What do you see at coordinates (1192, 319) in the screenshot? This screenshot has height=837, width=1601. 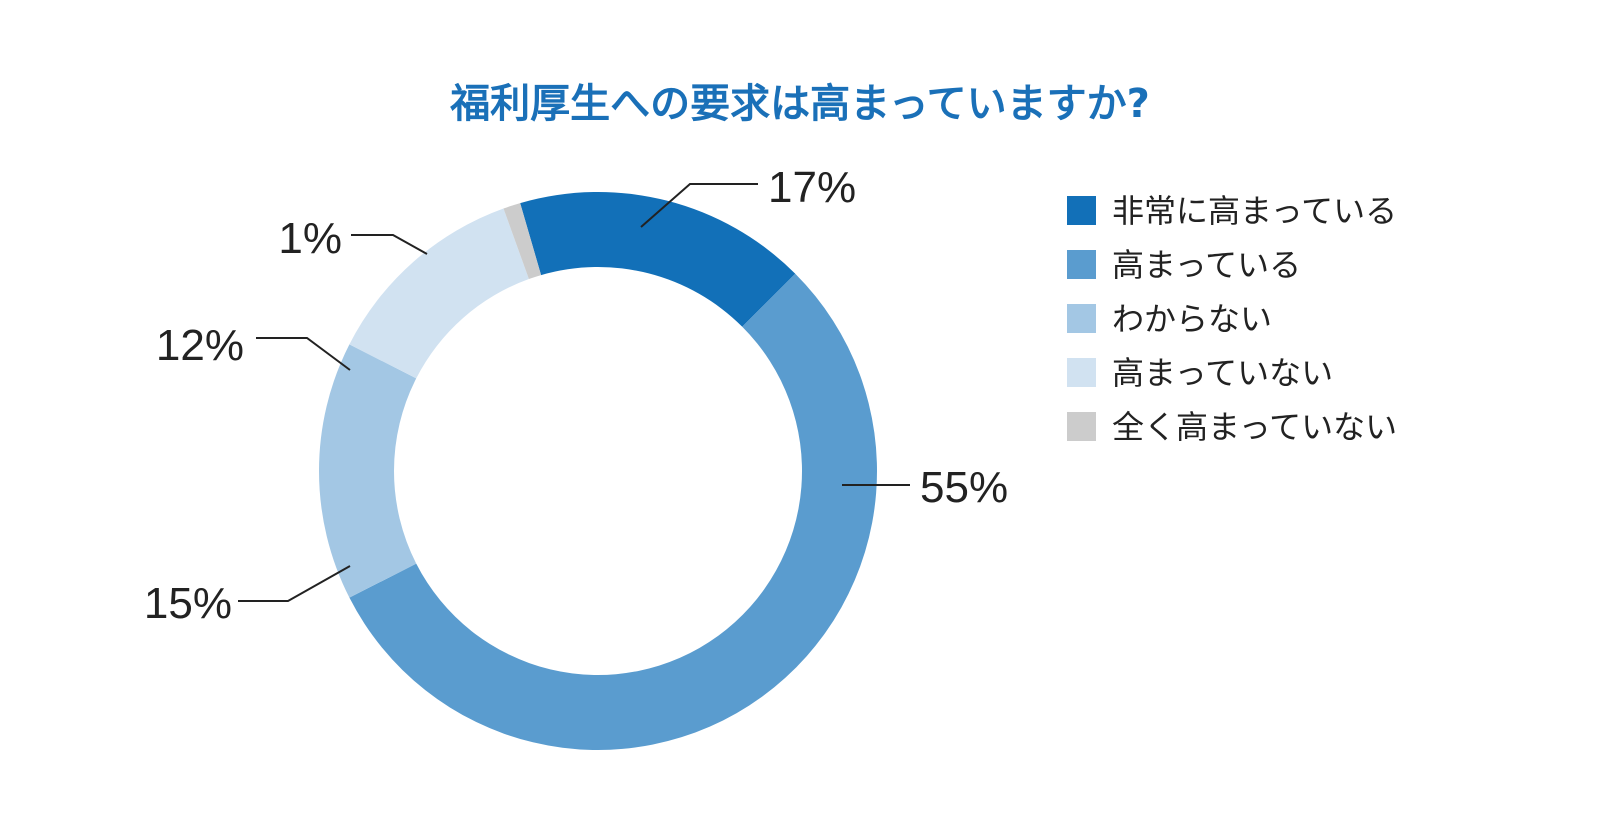 I see `legend-label-3: わからない` at bounding box center [1192, 319].